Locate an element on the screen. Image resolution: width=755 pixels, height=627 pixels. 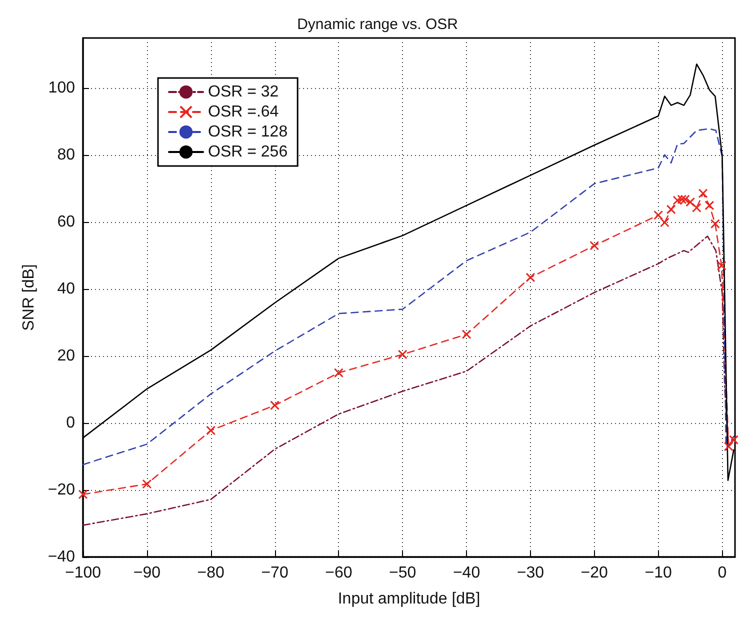
legend-label: OSR = 256 is located at coordinates (248, 152).